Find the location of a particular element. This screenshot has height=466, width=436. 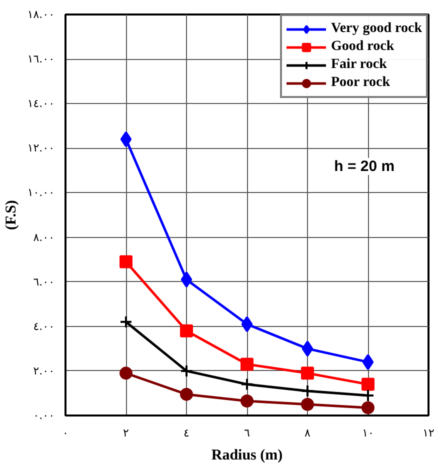

x-tick-label: ١٢ is located at coordinates (428, 433).